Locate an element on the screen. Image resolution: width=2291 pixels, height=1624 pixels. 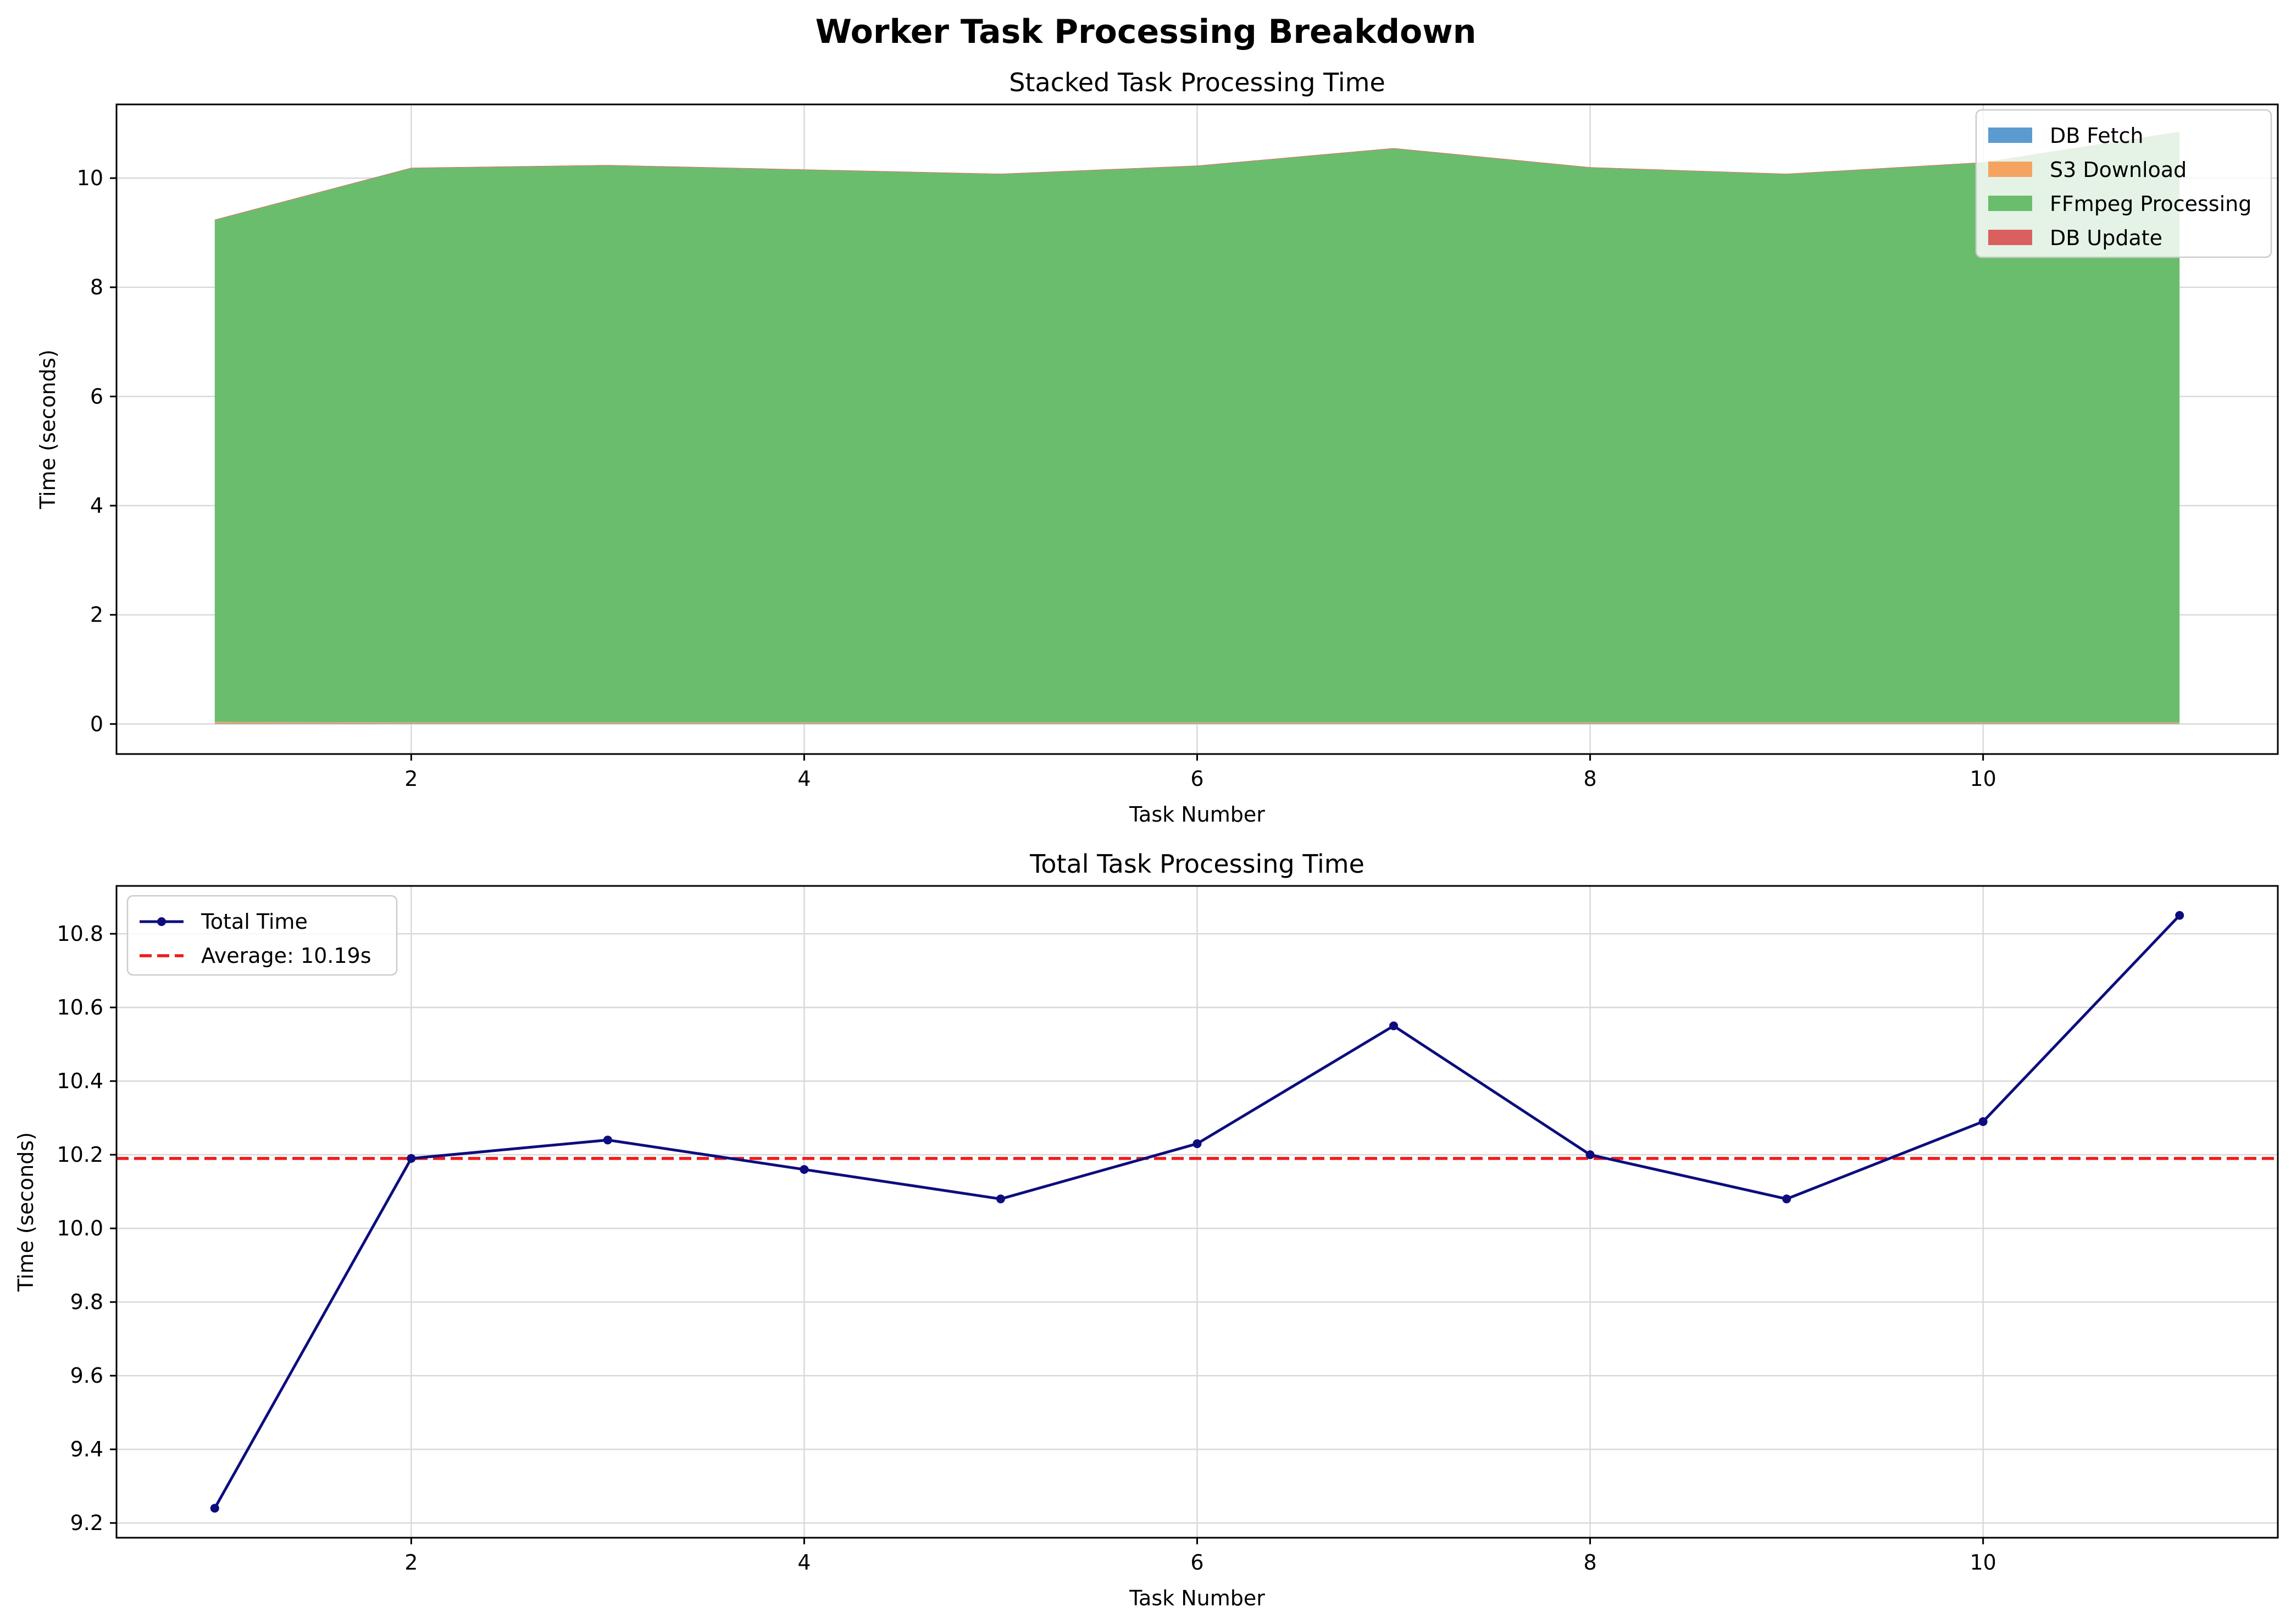
chart-title: Stacked Task Processing Time is located at coordinates (1197, 82).